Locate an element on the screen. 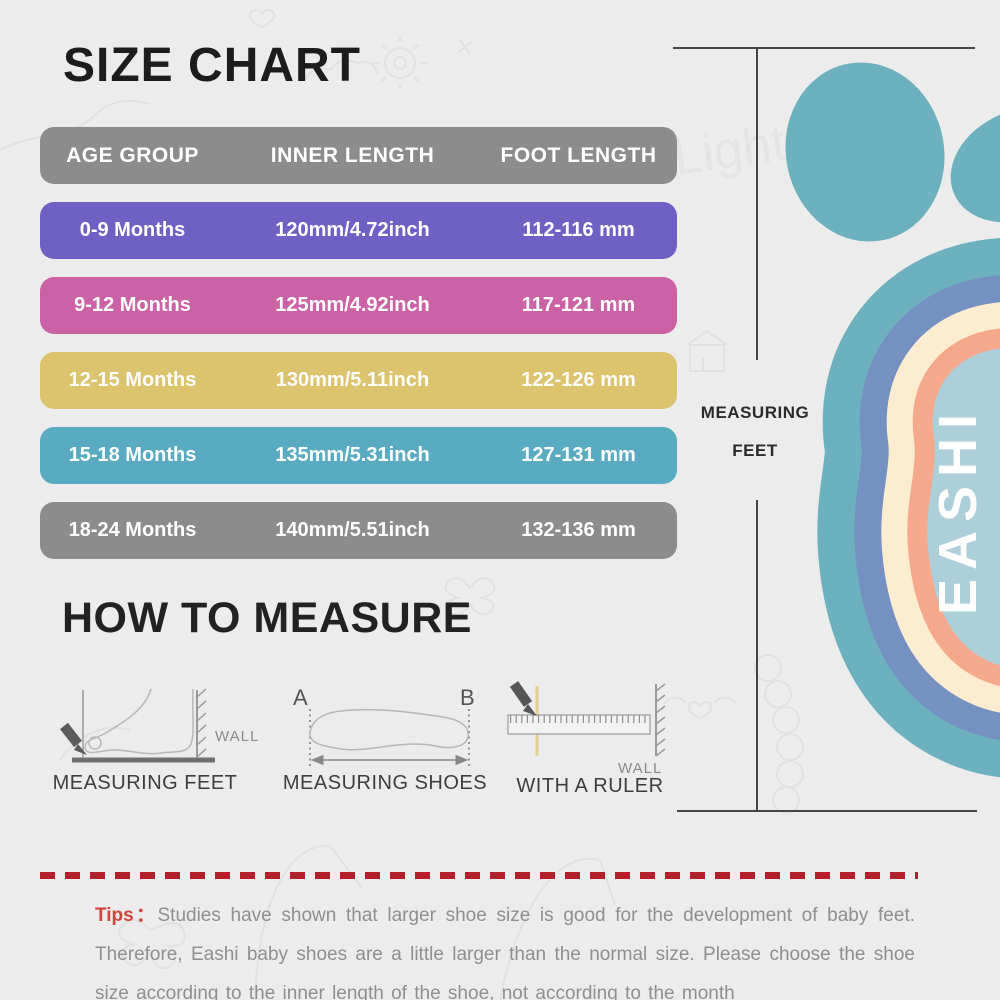 This screenshot has height=1000, width=1000. cell-inner-length: 140mm/5.51inch is located at coordinates (352, 530).